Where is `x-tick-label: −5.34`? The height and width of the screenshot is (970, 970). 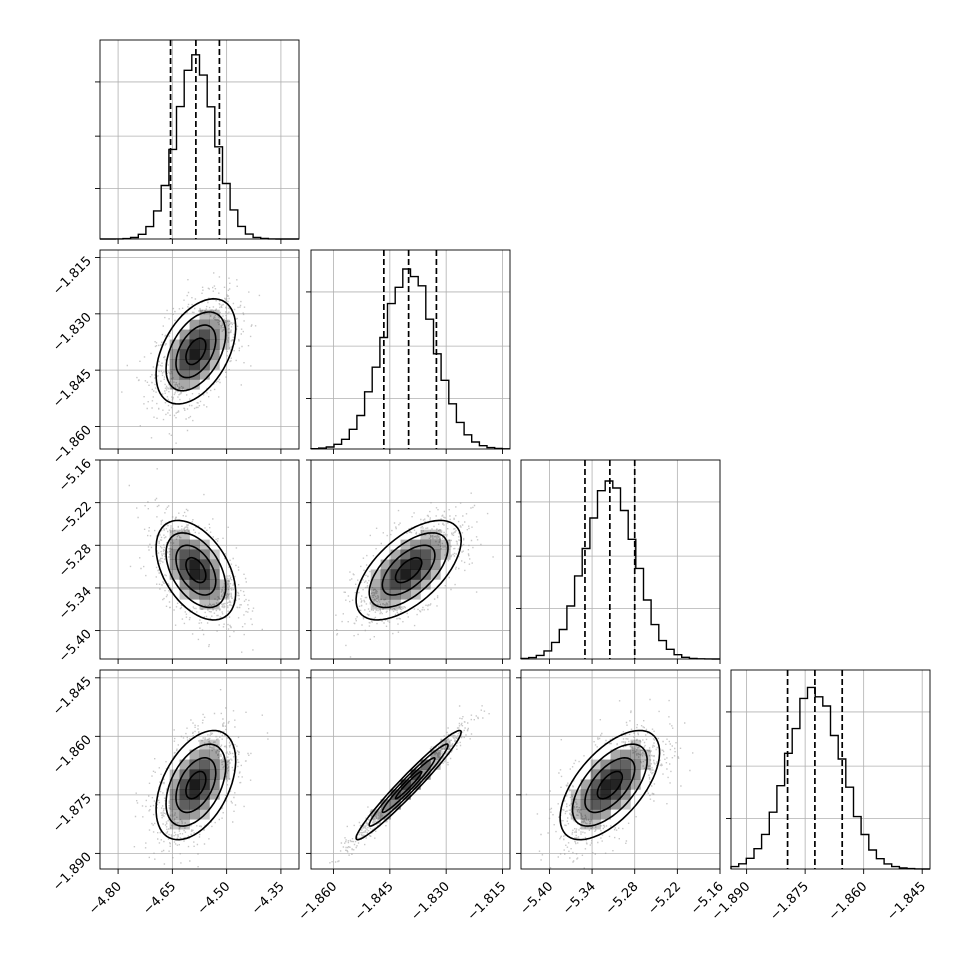 x-tick-label: −5.34 is located at coordinates (579, 898).